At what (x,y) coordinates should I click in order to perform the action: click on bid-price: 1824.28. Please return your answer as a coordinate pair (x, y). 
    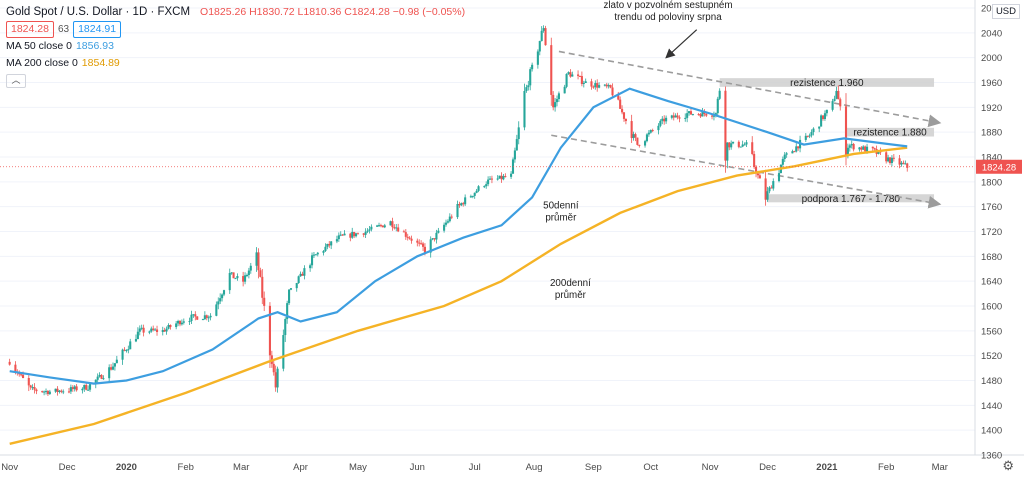
    Looking at the image, I should click on (30, 29).